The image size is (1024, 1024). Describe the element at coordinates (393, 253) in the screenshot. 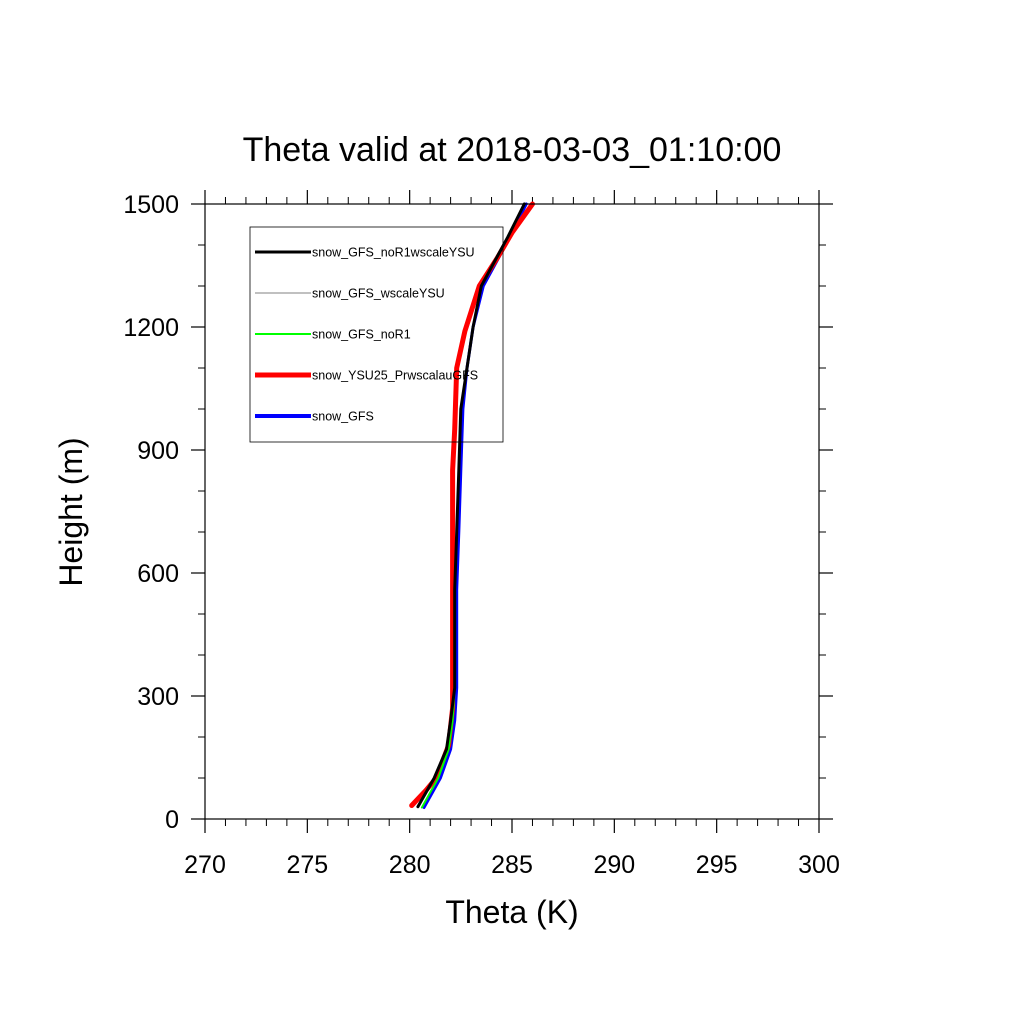

I see `legend-label: snow_GFS_noR1wscaleYSU` at that location.